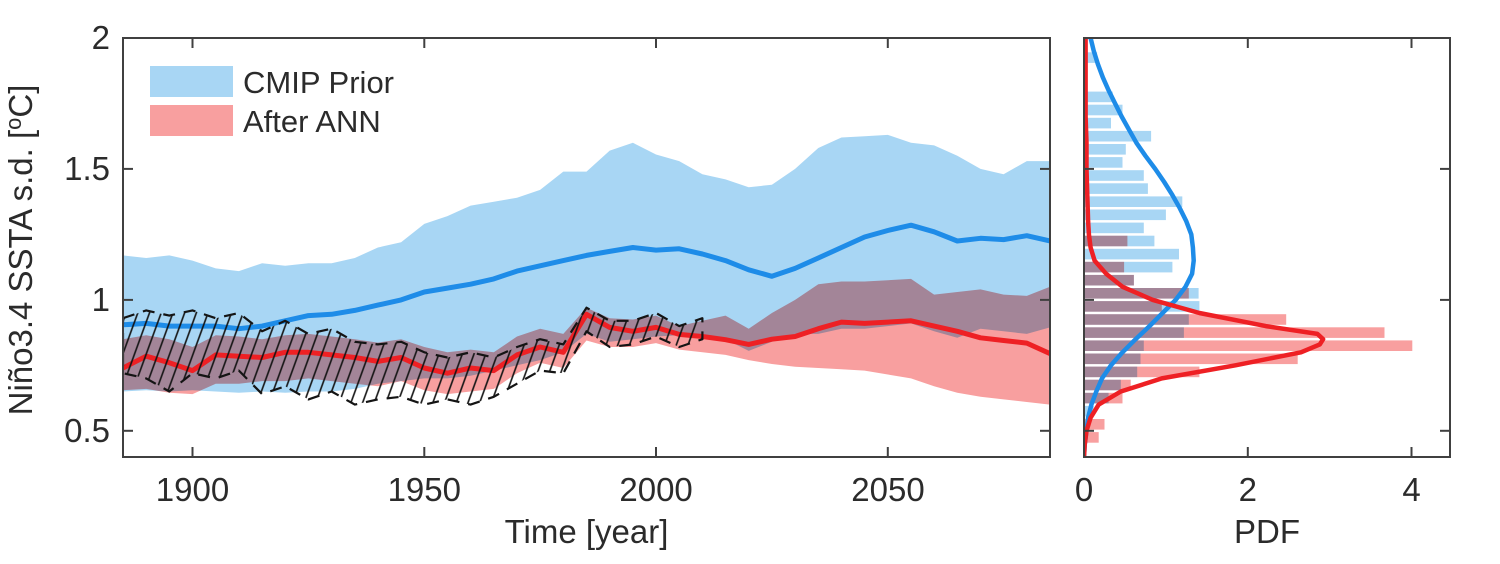 This screenshot has width=1500, height=564. I want to click on legend-swatch-after-ann, so click(191, 120).